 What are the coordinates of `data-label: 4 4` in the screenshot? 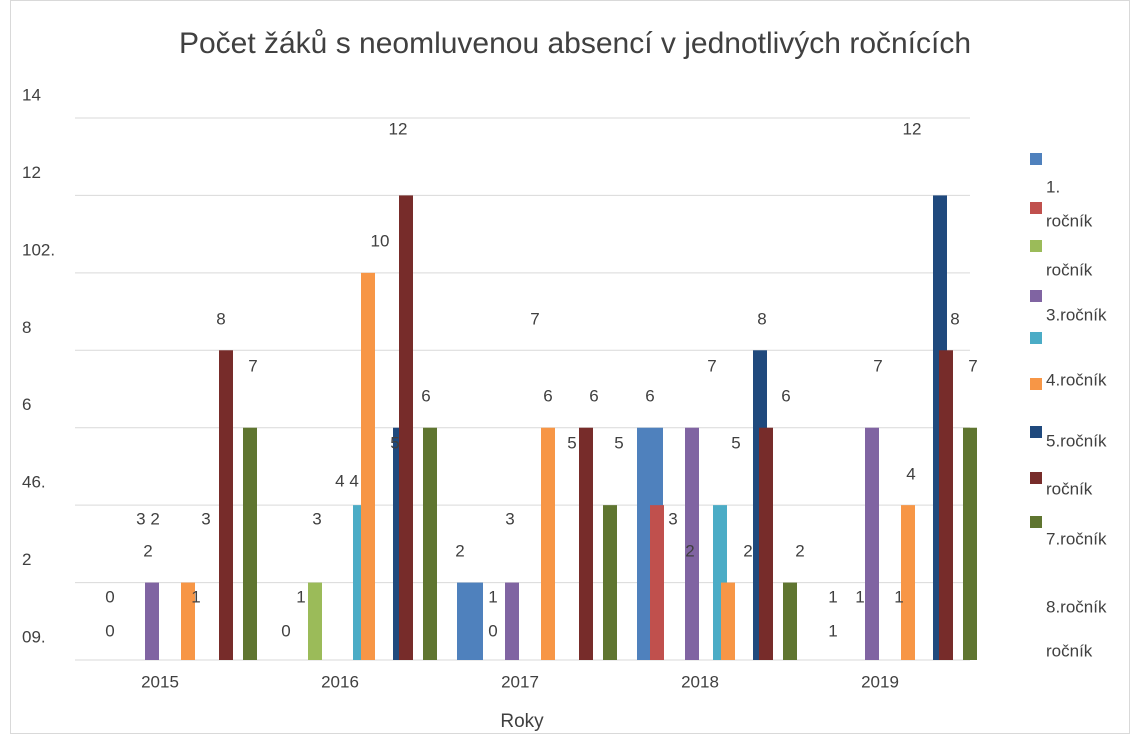 It's located at (347, 480).